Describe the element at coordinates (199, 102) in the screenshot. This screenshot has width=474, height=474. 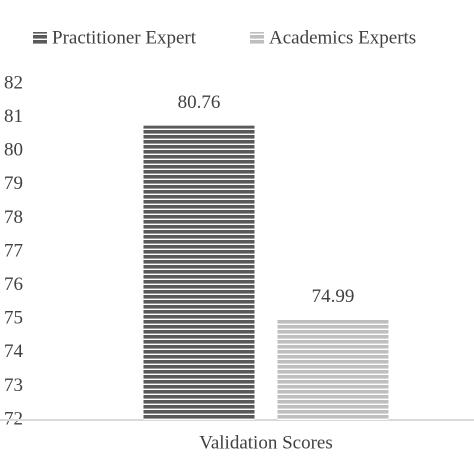
I see `data-label: 80.76` at that location.